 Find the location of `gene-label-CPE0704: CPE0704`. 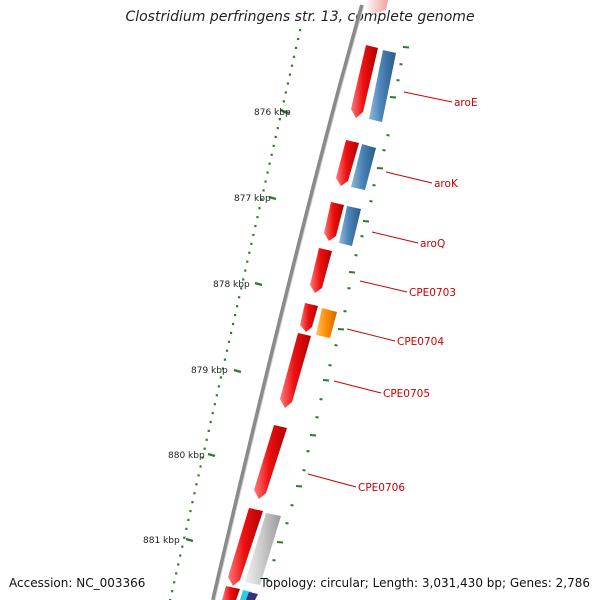

gene-label-CPE0704: CPE0704 is located at coordinates (420, 342).